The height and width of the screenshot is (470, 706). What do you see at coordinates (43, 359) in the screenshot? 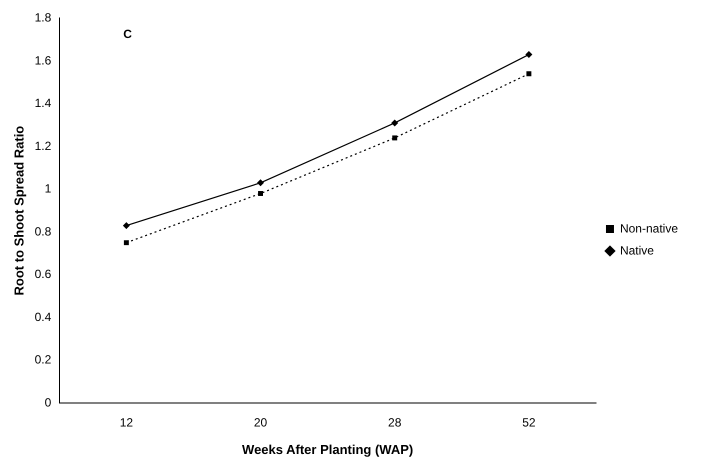
I see `y-tick-label: 0.2` at bounding box center [43, 359].